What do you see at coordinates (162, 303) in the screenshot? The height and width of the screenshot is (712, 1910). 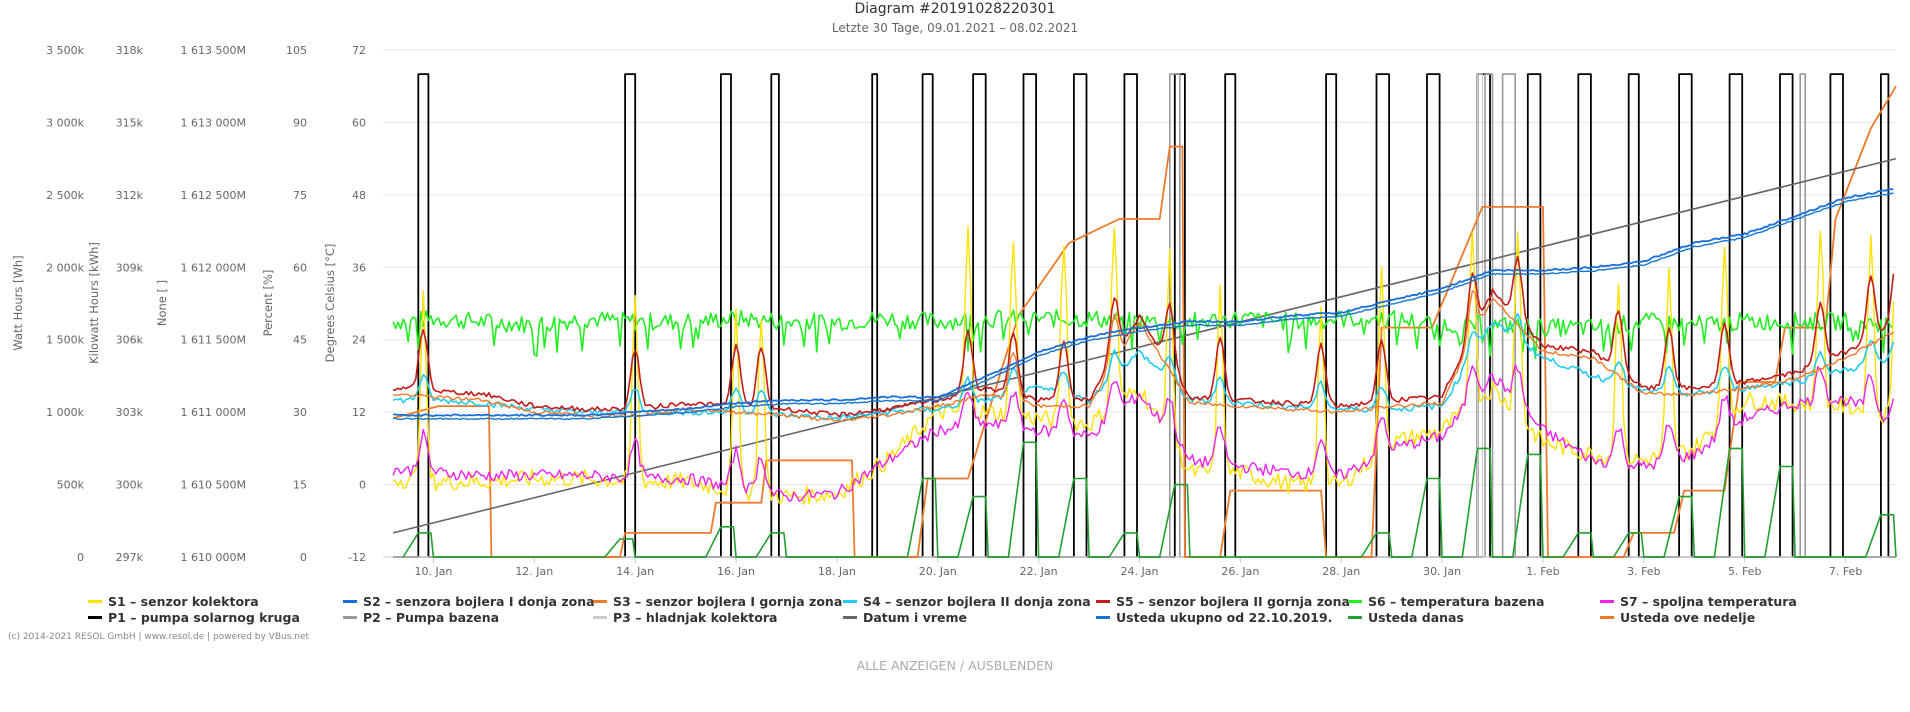 I see `y-axis-title: None [ ]` at bounding box center [162, 303].